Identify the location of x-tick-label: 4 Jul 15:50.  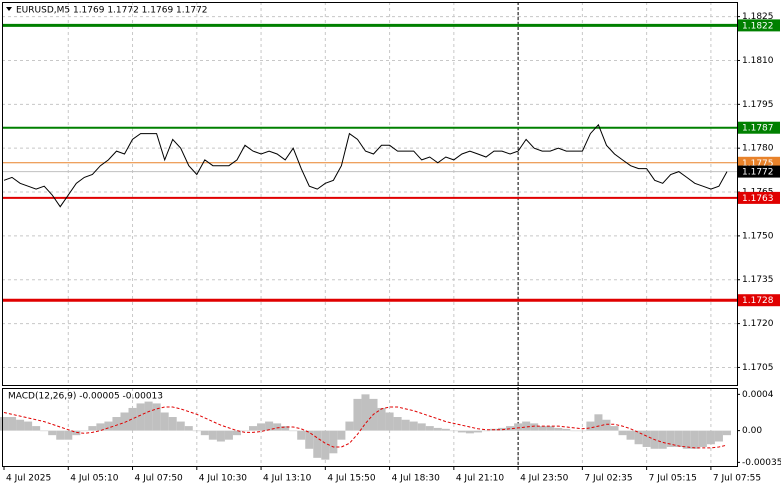
(351, 479).